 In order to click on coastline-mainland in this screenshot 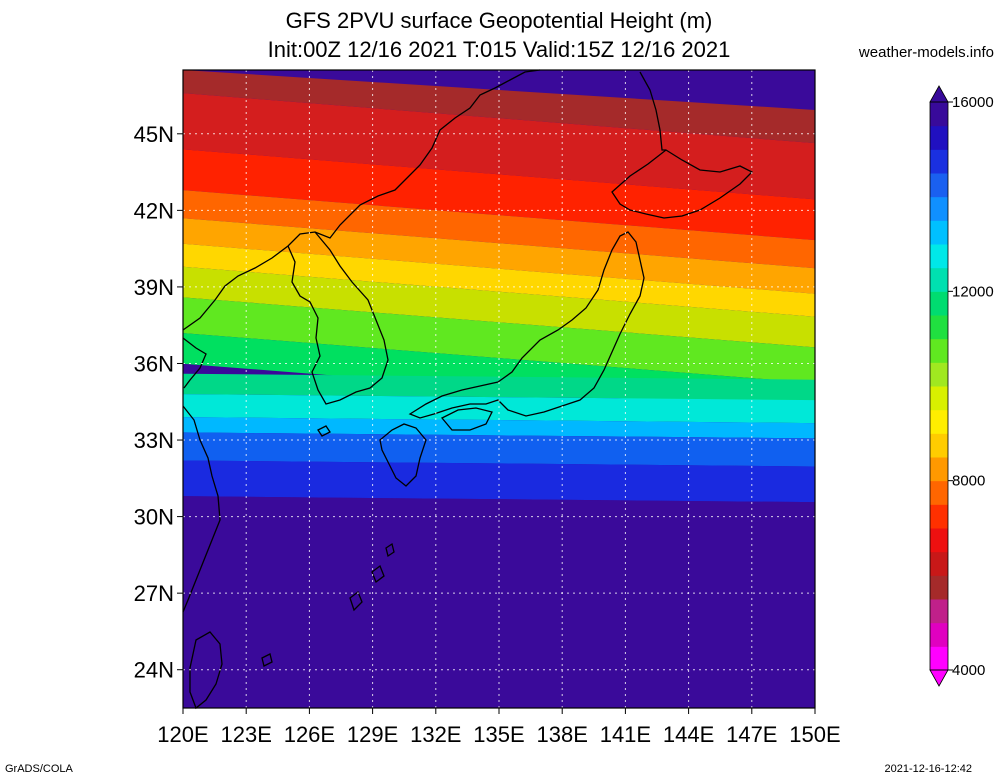, I will do `click(361, 200)`.